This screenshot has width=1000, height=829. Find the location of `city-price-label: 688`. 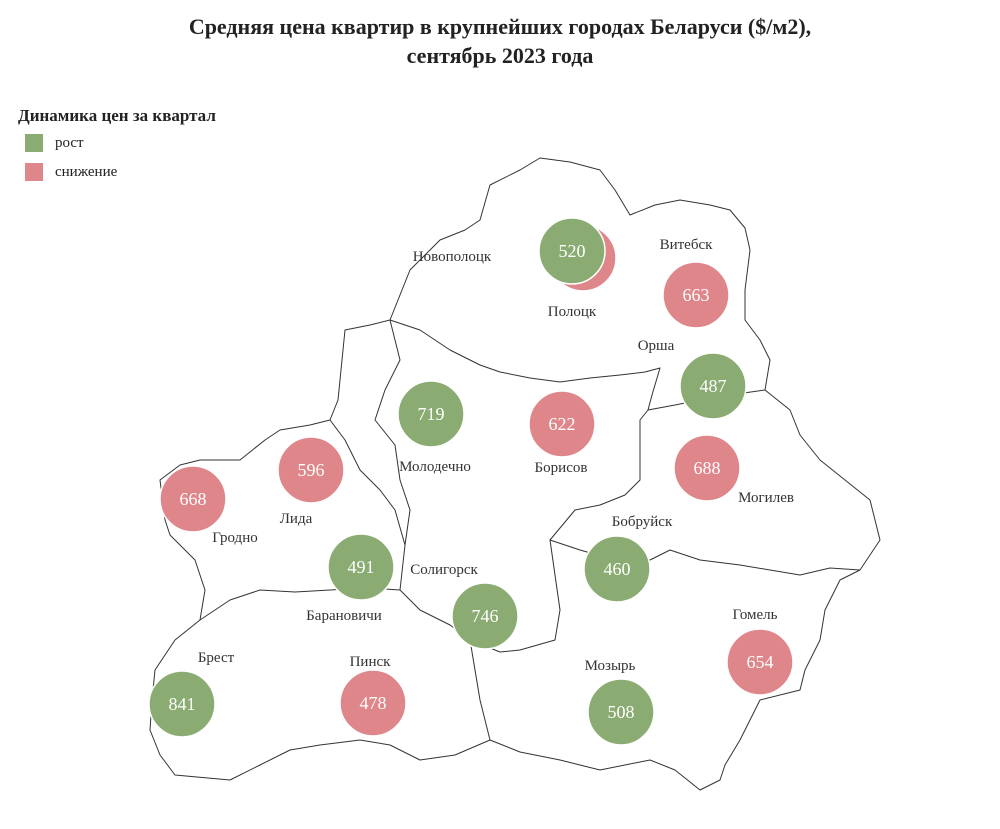

city-price-label: 688 is located at coordinates (707, 468).